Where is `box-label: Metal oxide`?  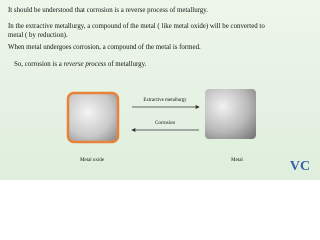
box-label: Metal oxide is located at coordinates (92, 160).